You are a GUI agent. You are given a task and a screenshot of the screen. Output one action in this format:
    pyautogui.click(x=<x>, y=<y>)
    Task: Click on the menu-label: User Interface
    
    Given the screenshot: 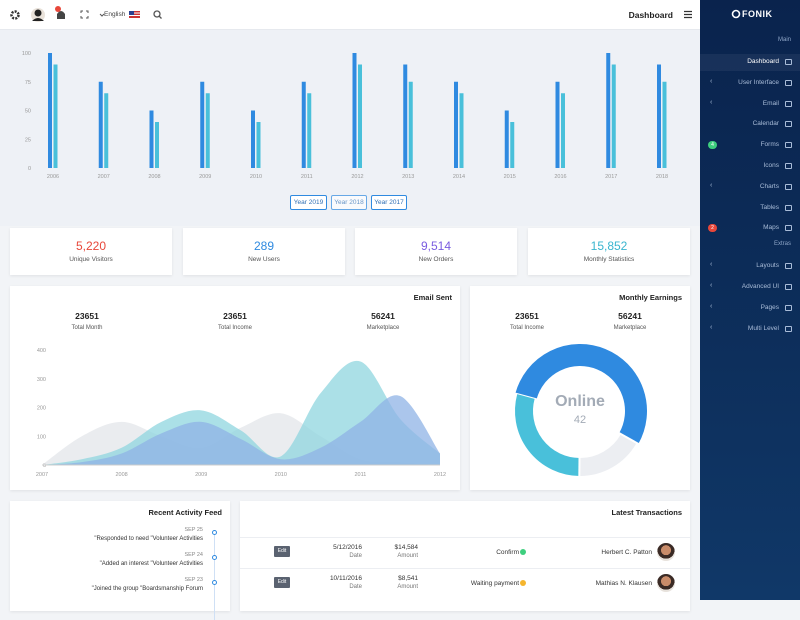 What is the action you would take?
    pyautogui.click(x=758, y=82)
    